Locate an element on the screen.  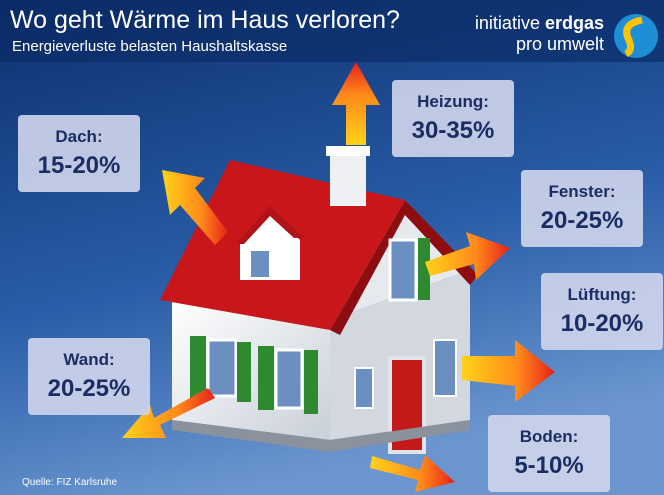
box-value: 10-20% is located at coordinates (602, 323).